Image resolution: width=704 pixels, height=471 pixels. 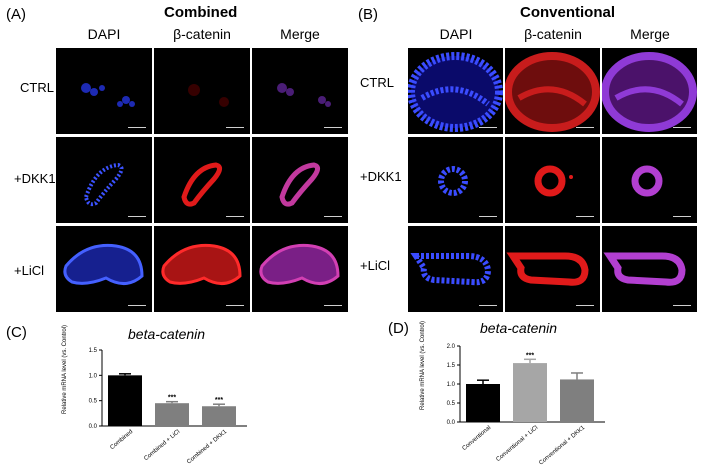 I want to click on panel-c-ytick-label: 1.5, so click(x=93, y=351).